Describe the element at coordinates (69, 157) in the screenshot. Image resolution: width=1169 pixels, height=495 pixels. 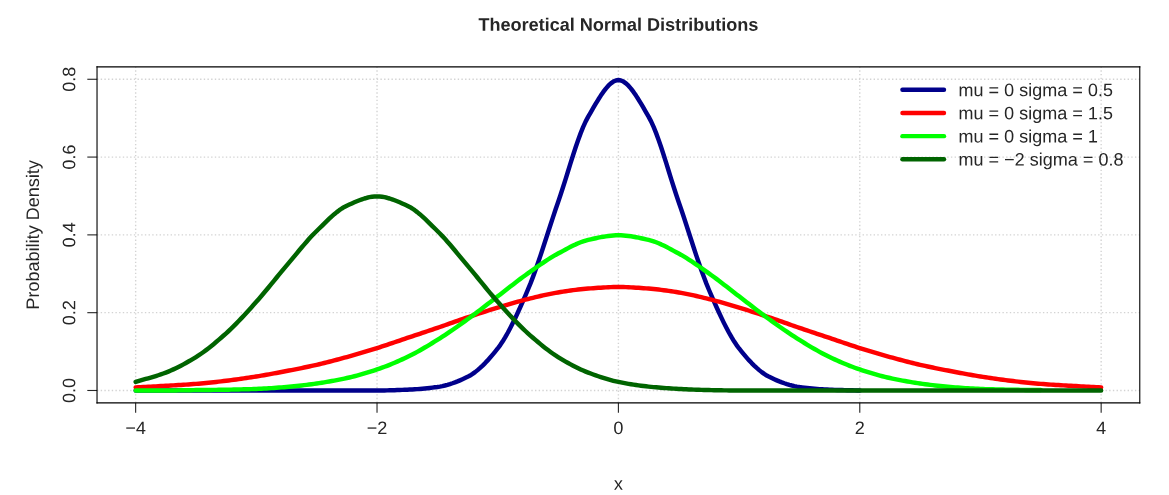
I see `y-tick-label: 0.6` at that location.